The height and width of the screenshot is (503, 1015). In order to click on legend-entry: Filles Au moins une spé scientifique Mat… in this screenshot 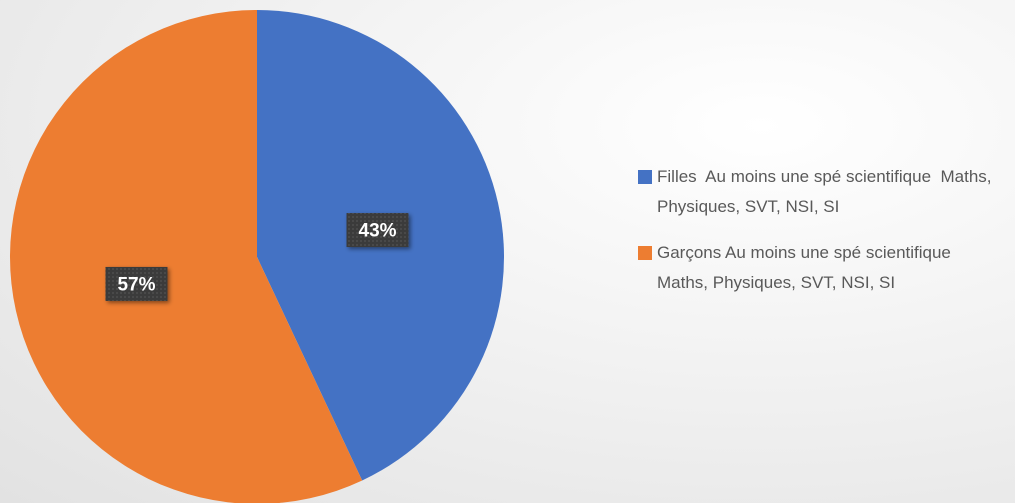, I will do `click(823, 192)`.